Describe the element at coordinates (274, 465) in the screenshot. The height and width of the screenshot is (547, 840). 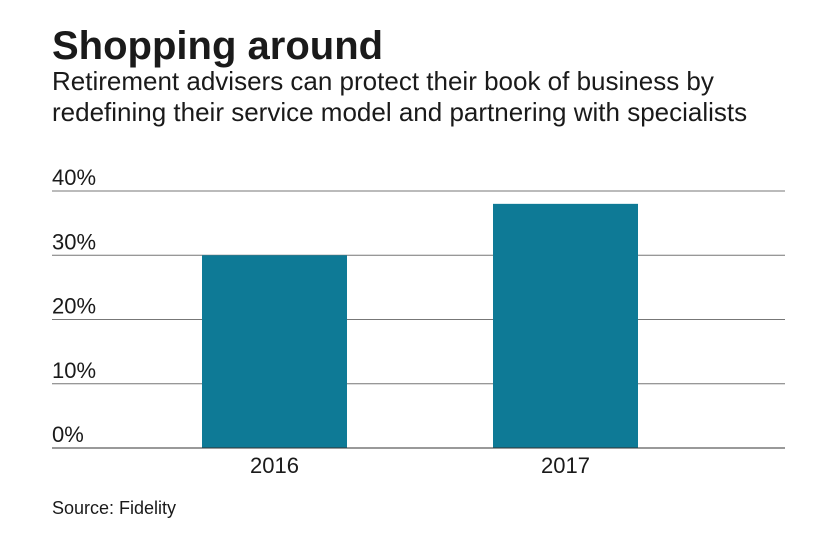
I see `x-tick-label: 2016` at that location.